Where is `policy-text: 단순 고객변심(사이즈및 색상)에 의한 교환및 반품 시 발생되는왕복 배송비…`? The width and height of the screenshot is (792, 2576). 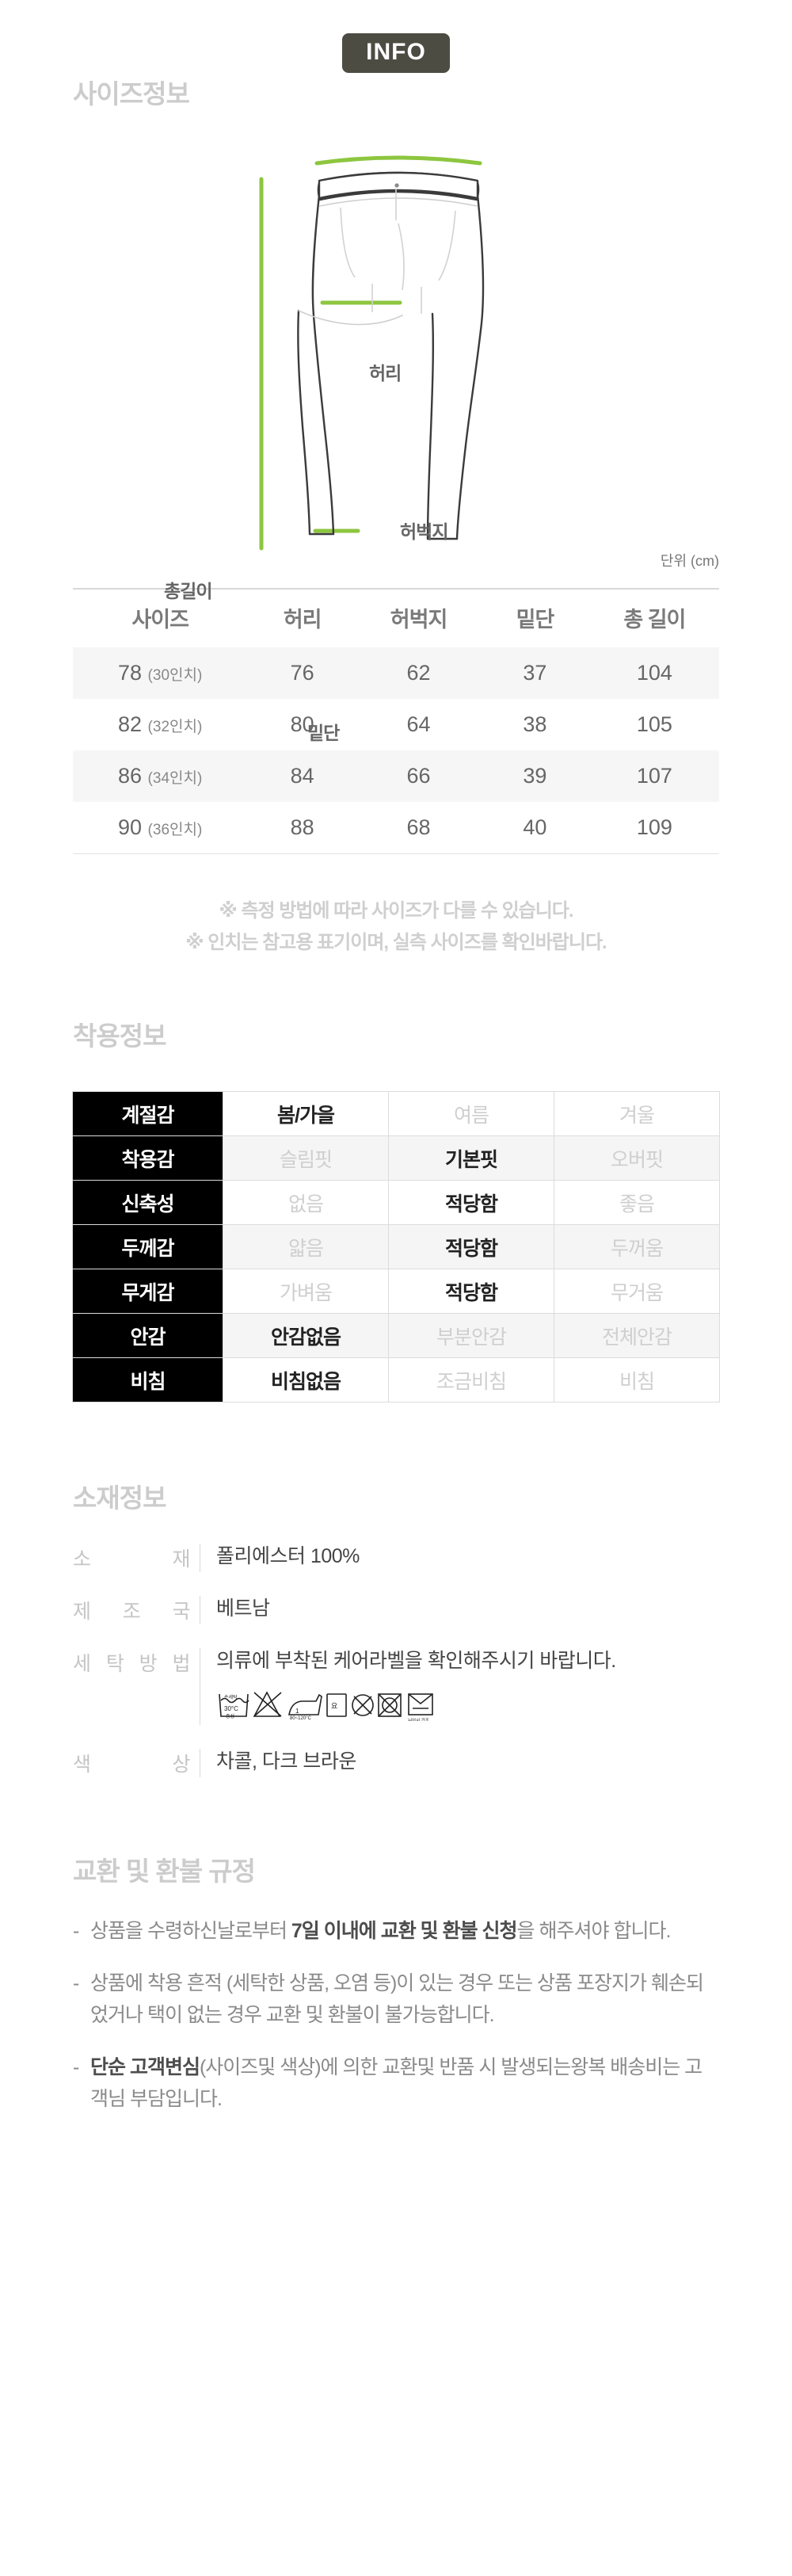
policy-text: 단순 고객변심(사이즈및 색상)에 의한 교환및 반품 시 발생되는왕복 배송비… is located at coordinates (396, 2082).